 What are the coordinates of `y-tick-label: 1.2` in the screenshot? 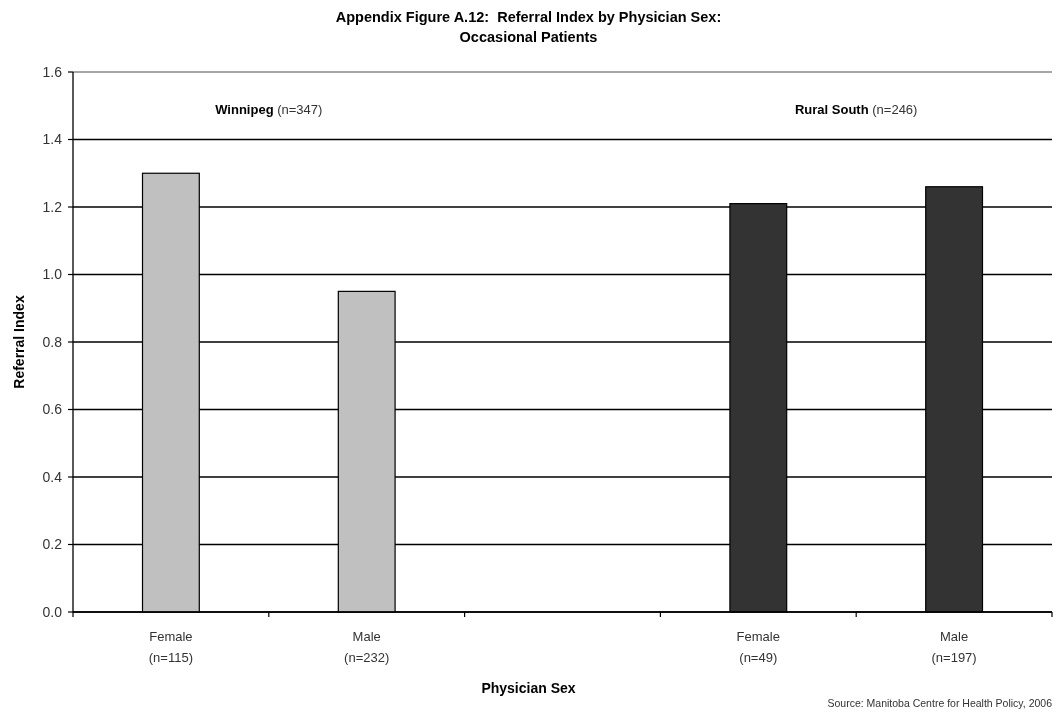 It's located at (52, 206).